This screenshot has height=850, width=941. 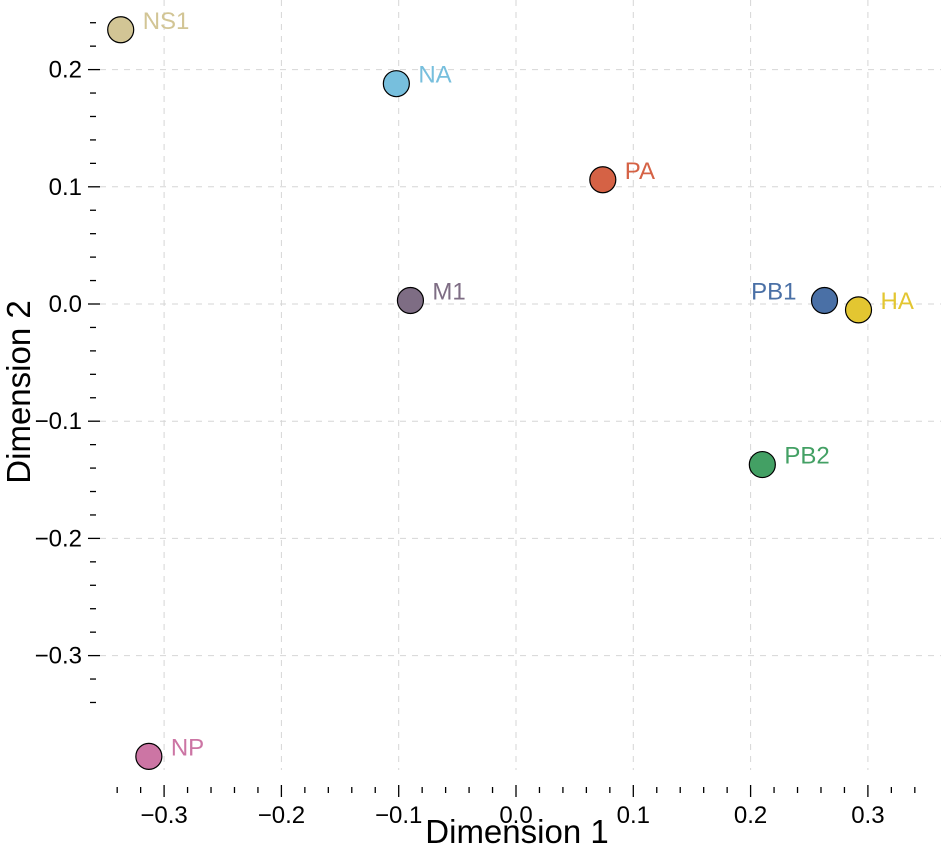 What do you see at coordinates (867, 815) in the screenshot?
I see `x-tick-label: 0.3` at bounding box center [867, 815].